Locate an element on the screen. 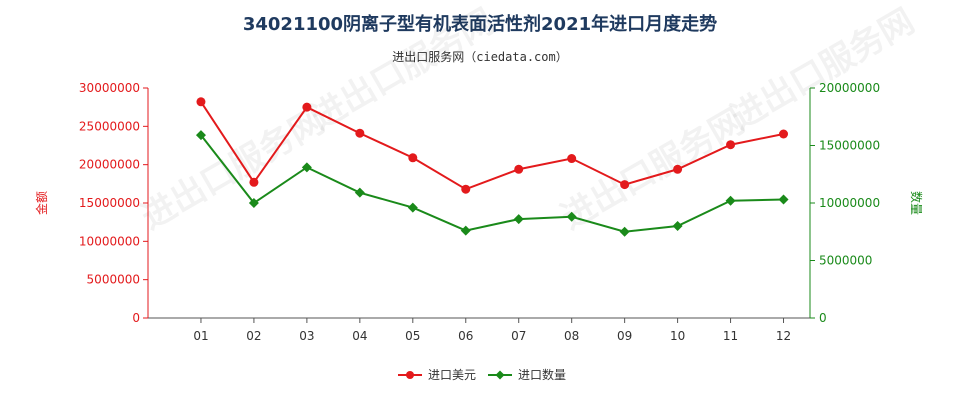  chart-title: 34021100阴离子型有机表面活性剂2021年进口月度走势 is located at coordinates (480, 24).